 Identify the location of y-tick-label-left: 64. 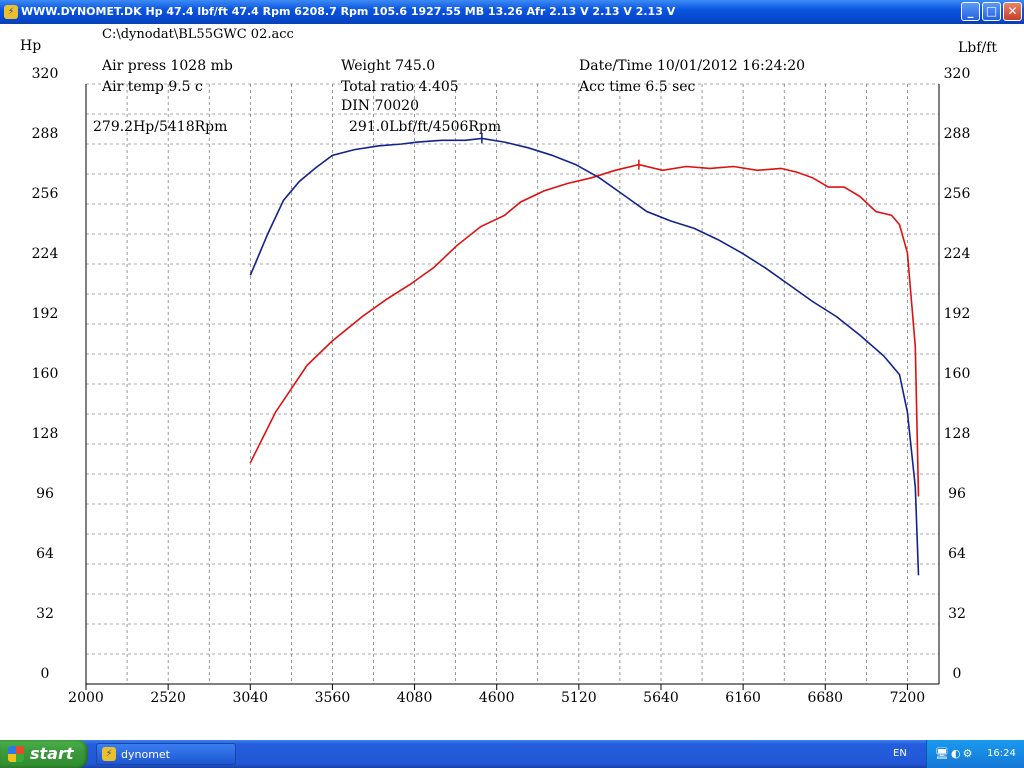
(45, 554).